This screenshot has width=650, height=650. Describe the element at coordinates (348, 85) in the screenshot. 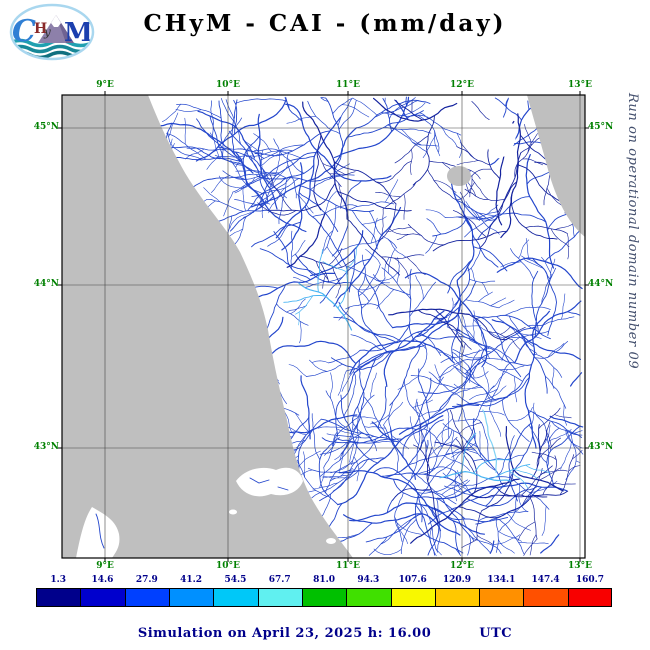

I see `lon-label-top: 11°E` at that location.